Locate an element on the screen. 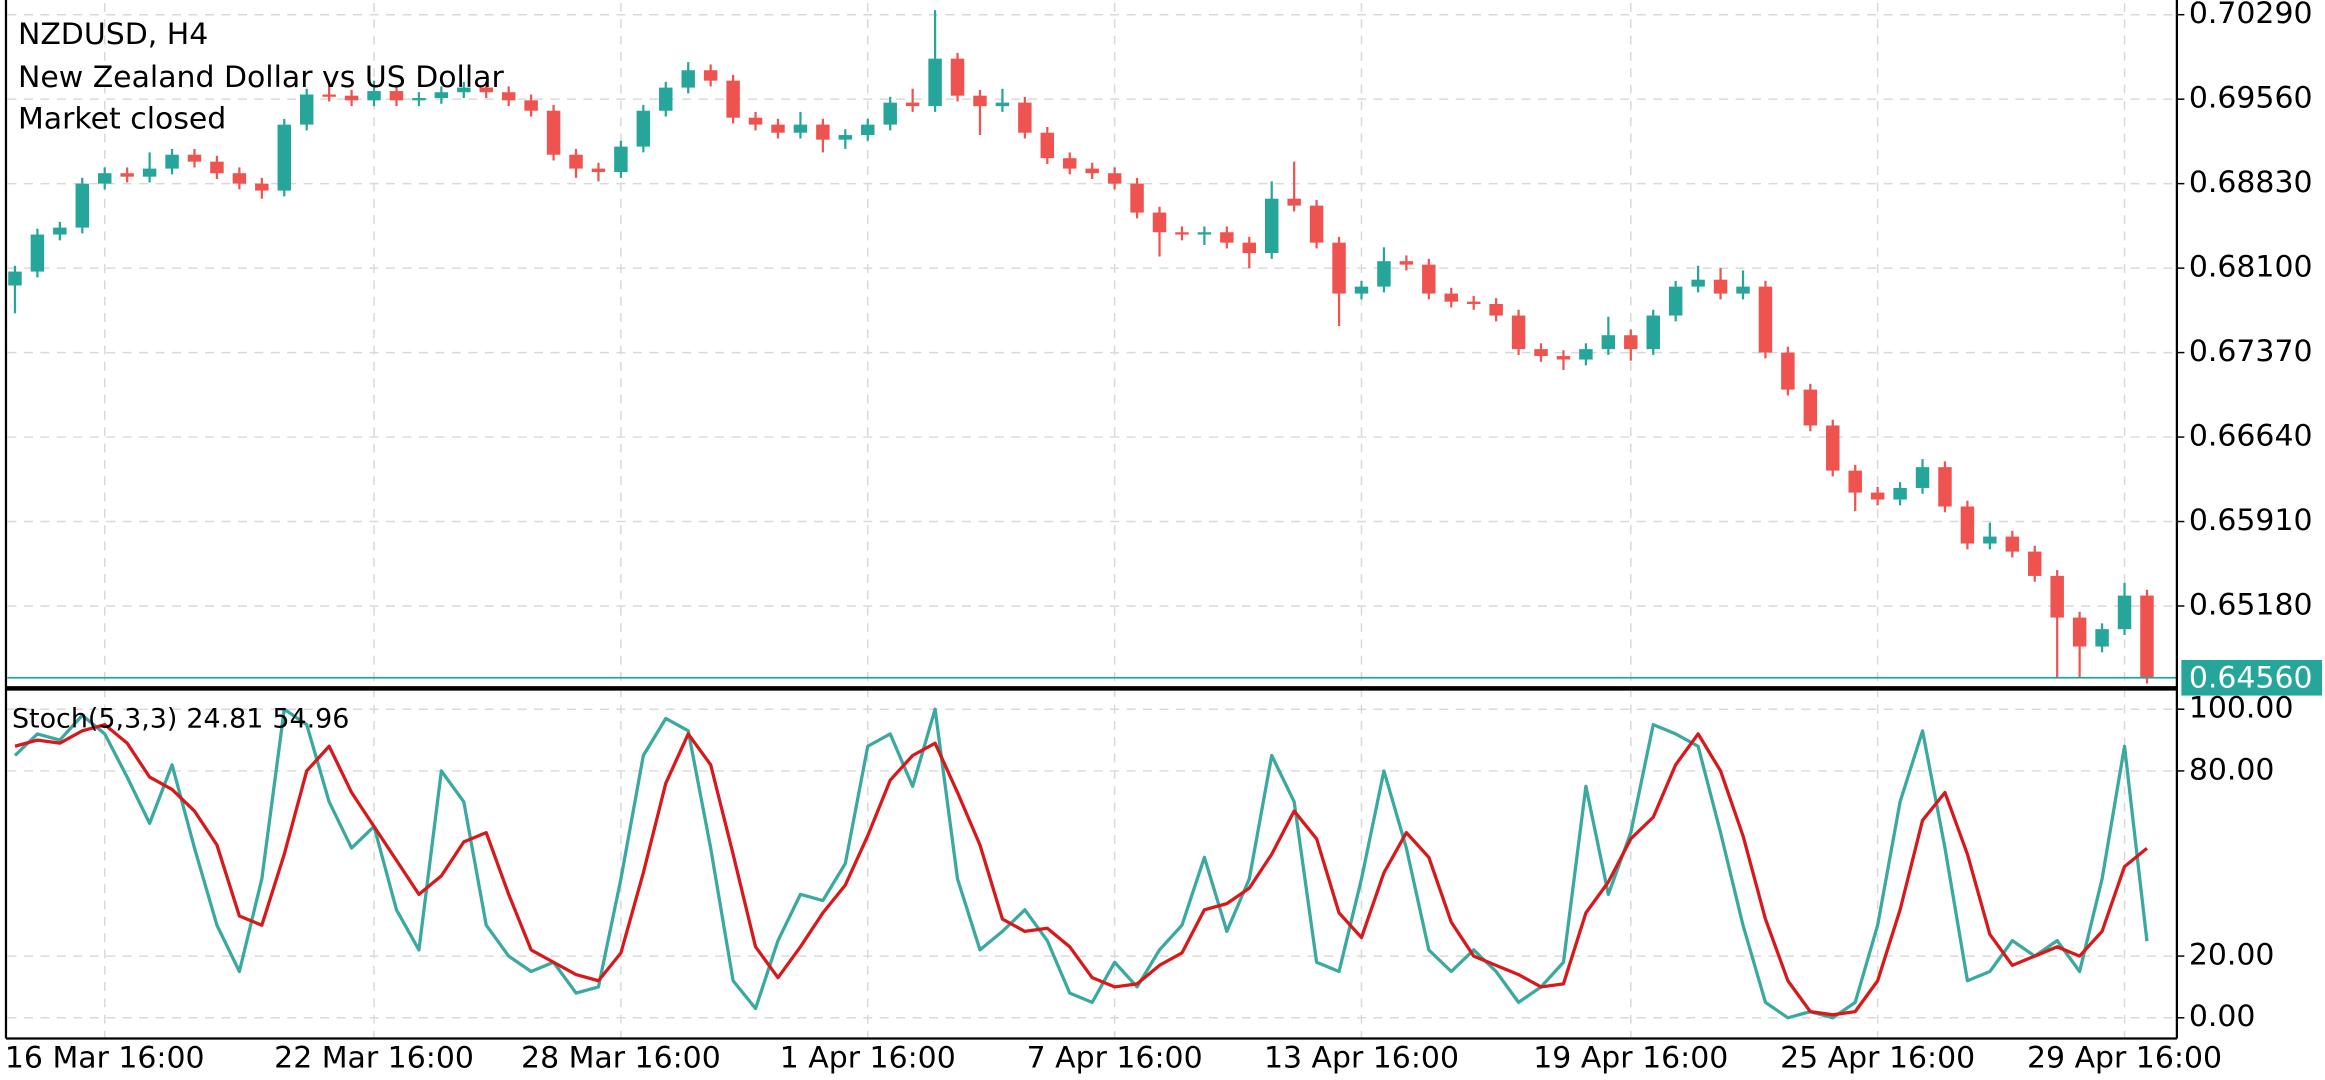 This screenshot has height=1080, width=2325. x-tick-label: 22 Mar 16:00 is located at coordinates (374, 1058).